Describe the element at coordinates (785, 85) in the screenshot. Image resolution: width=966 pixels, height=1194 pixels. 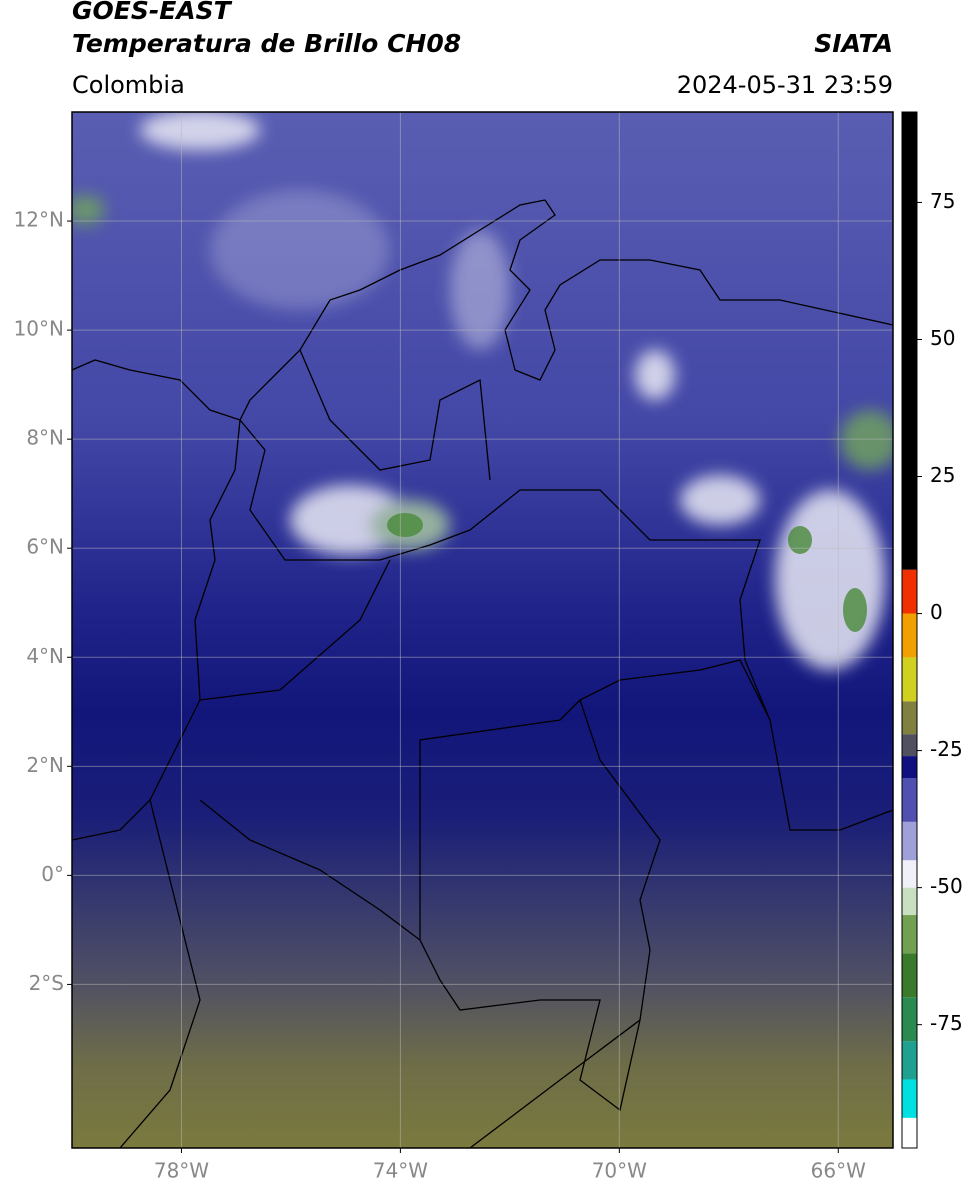
I see `datetime: 2024-05-31 23:59` at that location.